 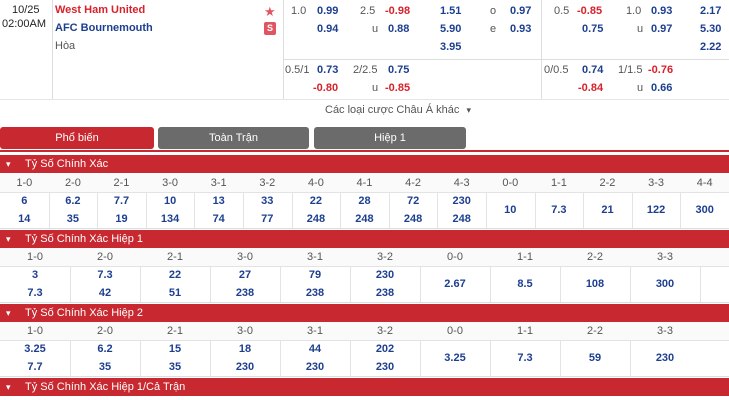 What do you see at coordinates (390, 138) in the screenshot?
I see `tab-first-half: Hiệp 1` at bounding box center [390, 138].